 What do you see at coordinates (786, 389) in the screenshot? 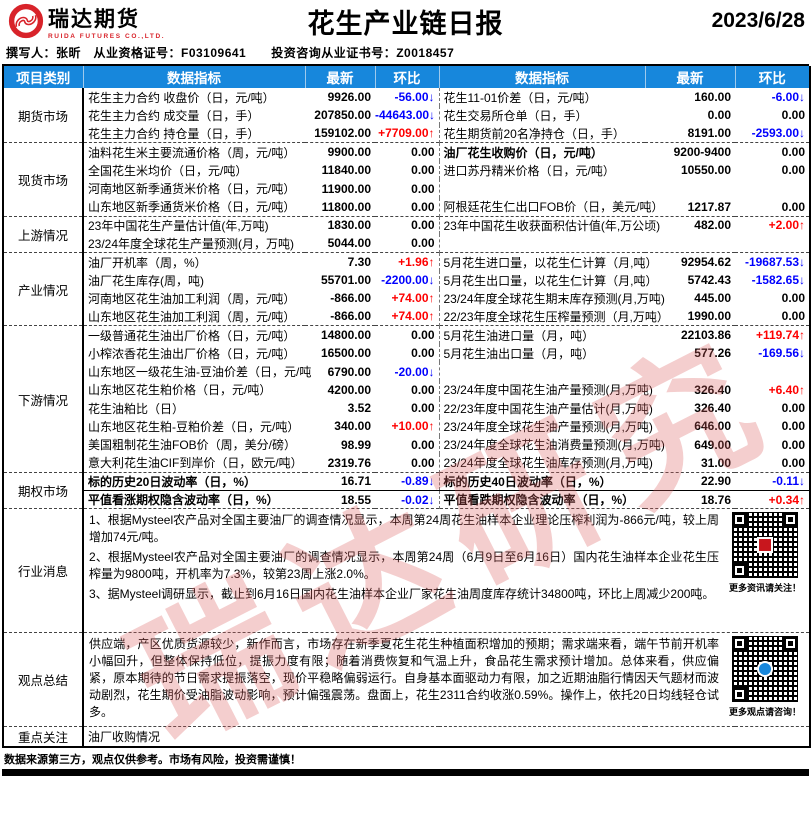
I see `change-value: +6.40↑` at bounding box center [786, 389].